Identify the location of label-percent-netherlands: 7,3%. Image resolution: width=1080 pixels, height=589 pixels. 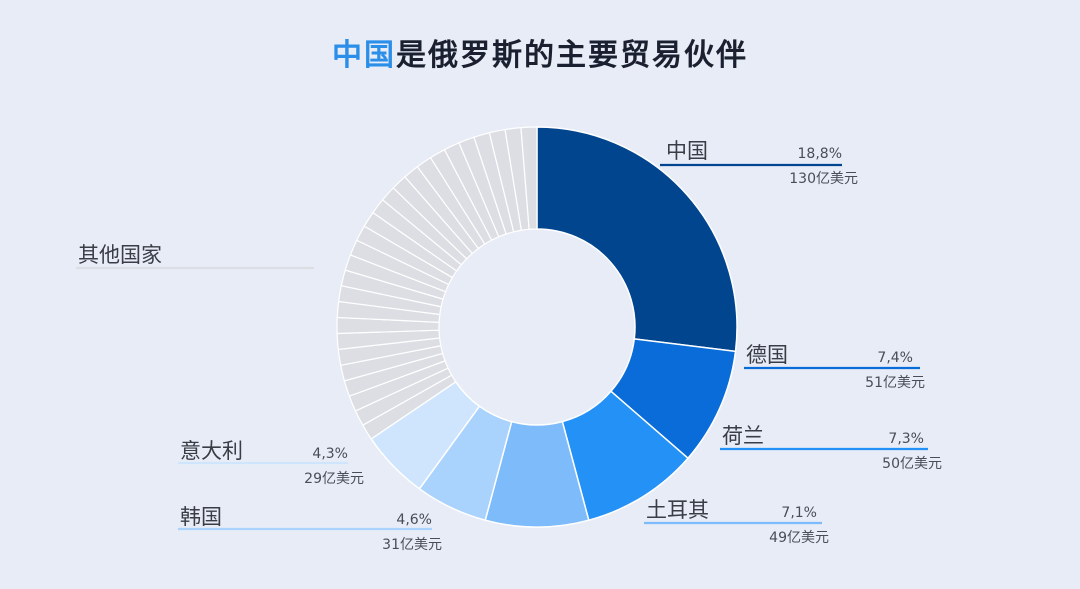
(906, 439).